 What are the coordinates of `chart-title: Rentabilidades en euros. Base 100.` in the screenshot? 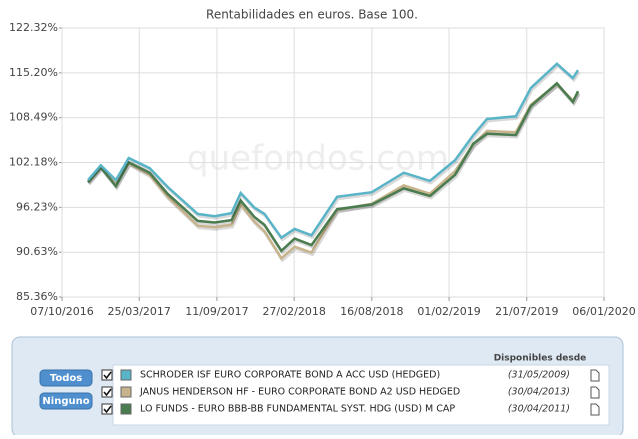 It's located at (312, 15).